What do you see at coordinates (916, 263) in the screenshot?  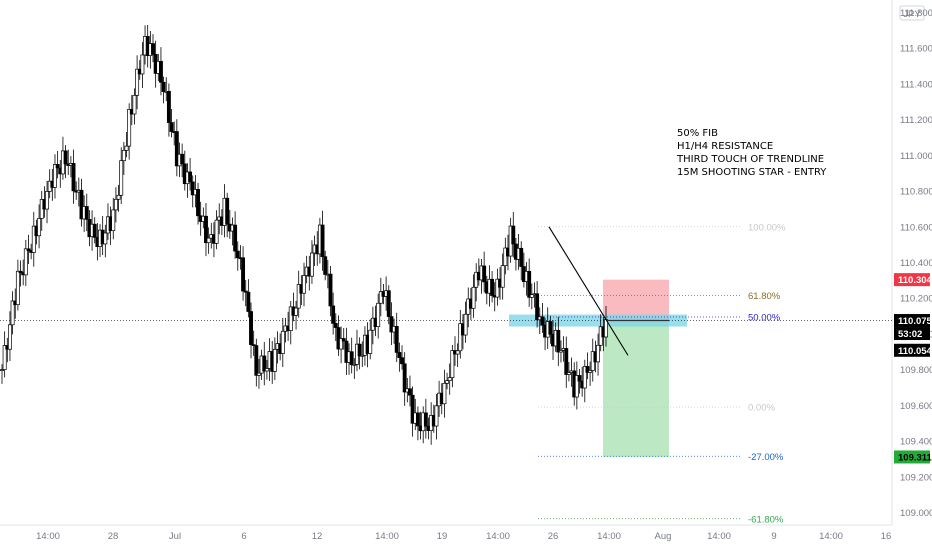 I see `price-tick-label: 110.400` at bounding box center [916, 263].